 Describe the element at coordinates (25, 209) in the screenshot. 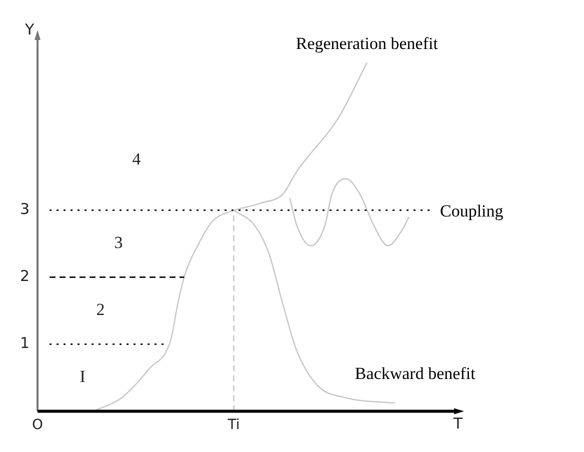

I see `y-tick-label: 3` at that location.